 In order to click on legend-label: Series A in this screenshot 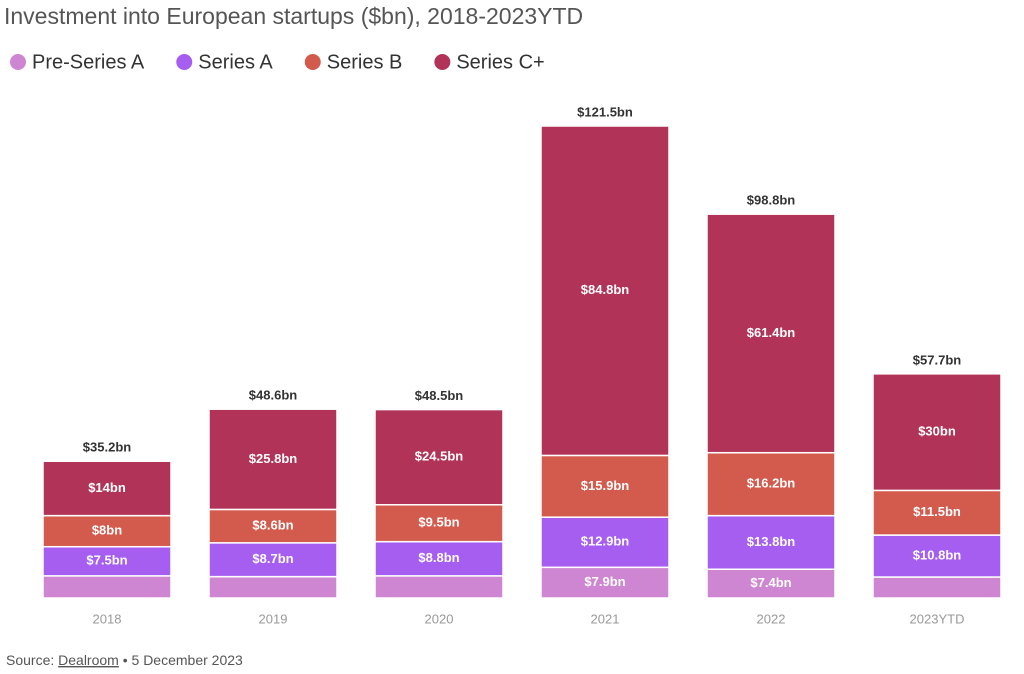, I will do `click(235, 62)`.